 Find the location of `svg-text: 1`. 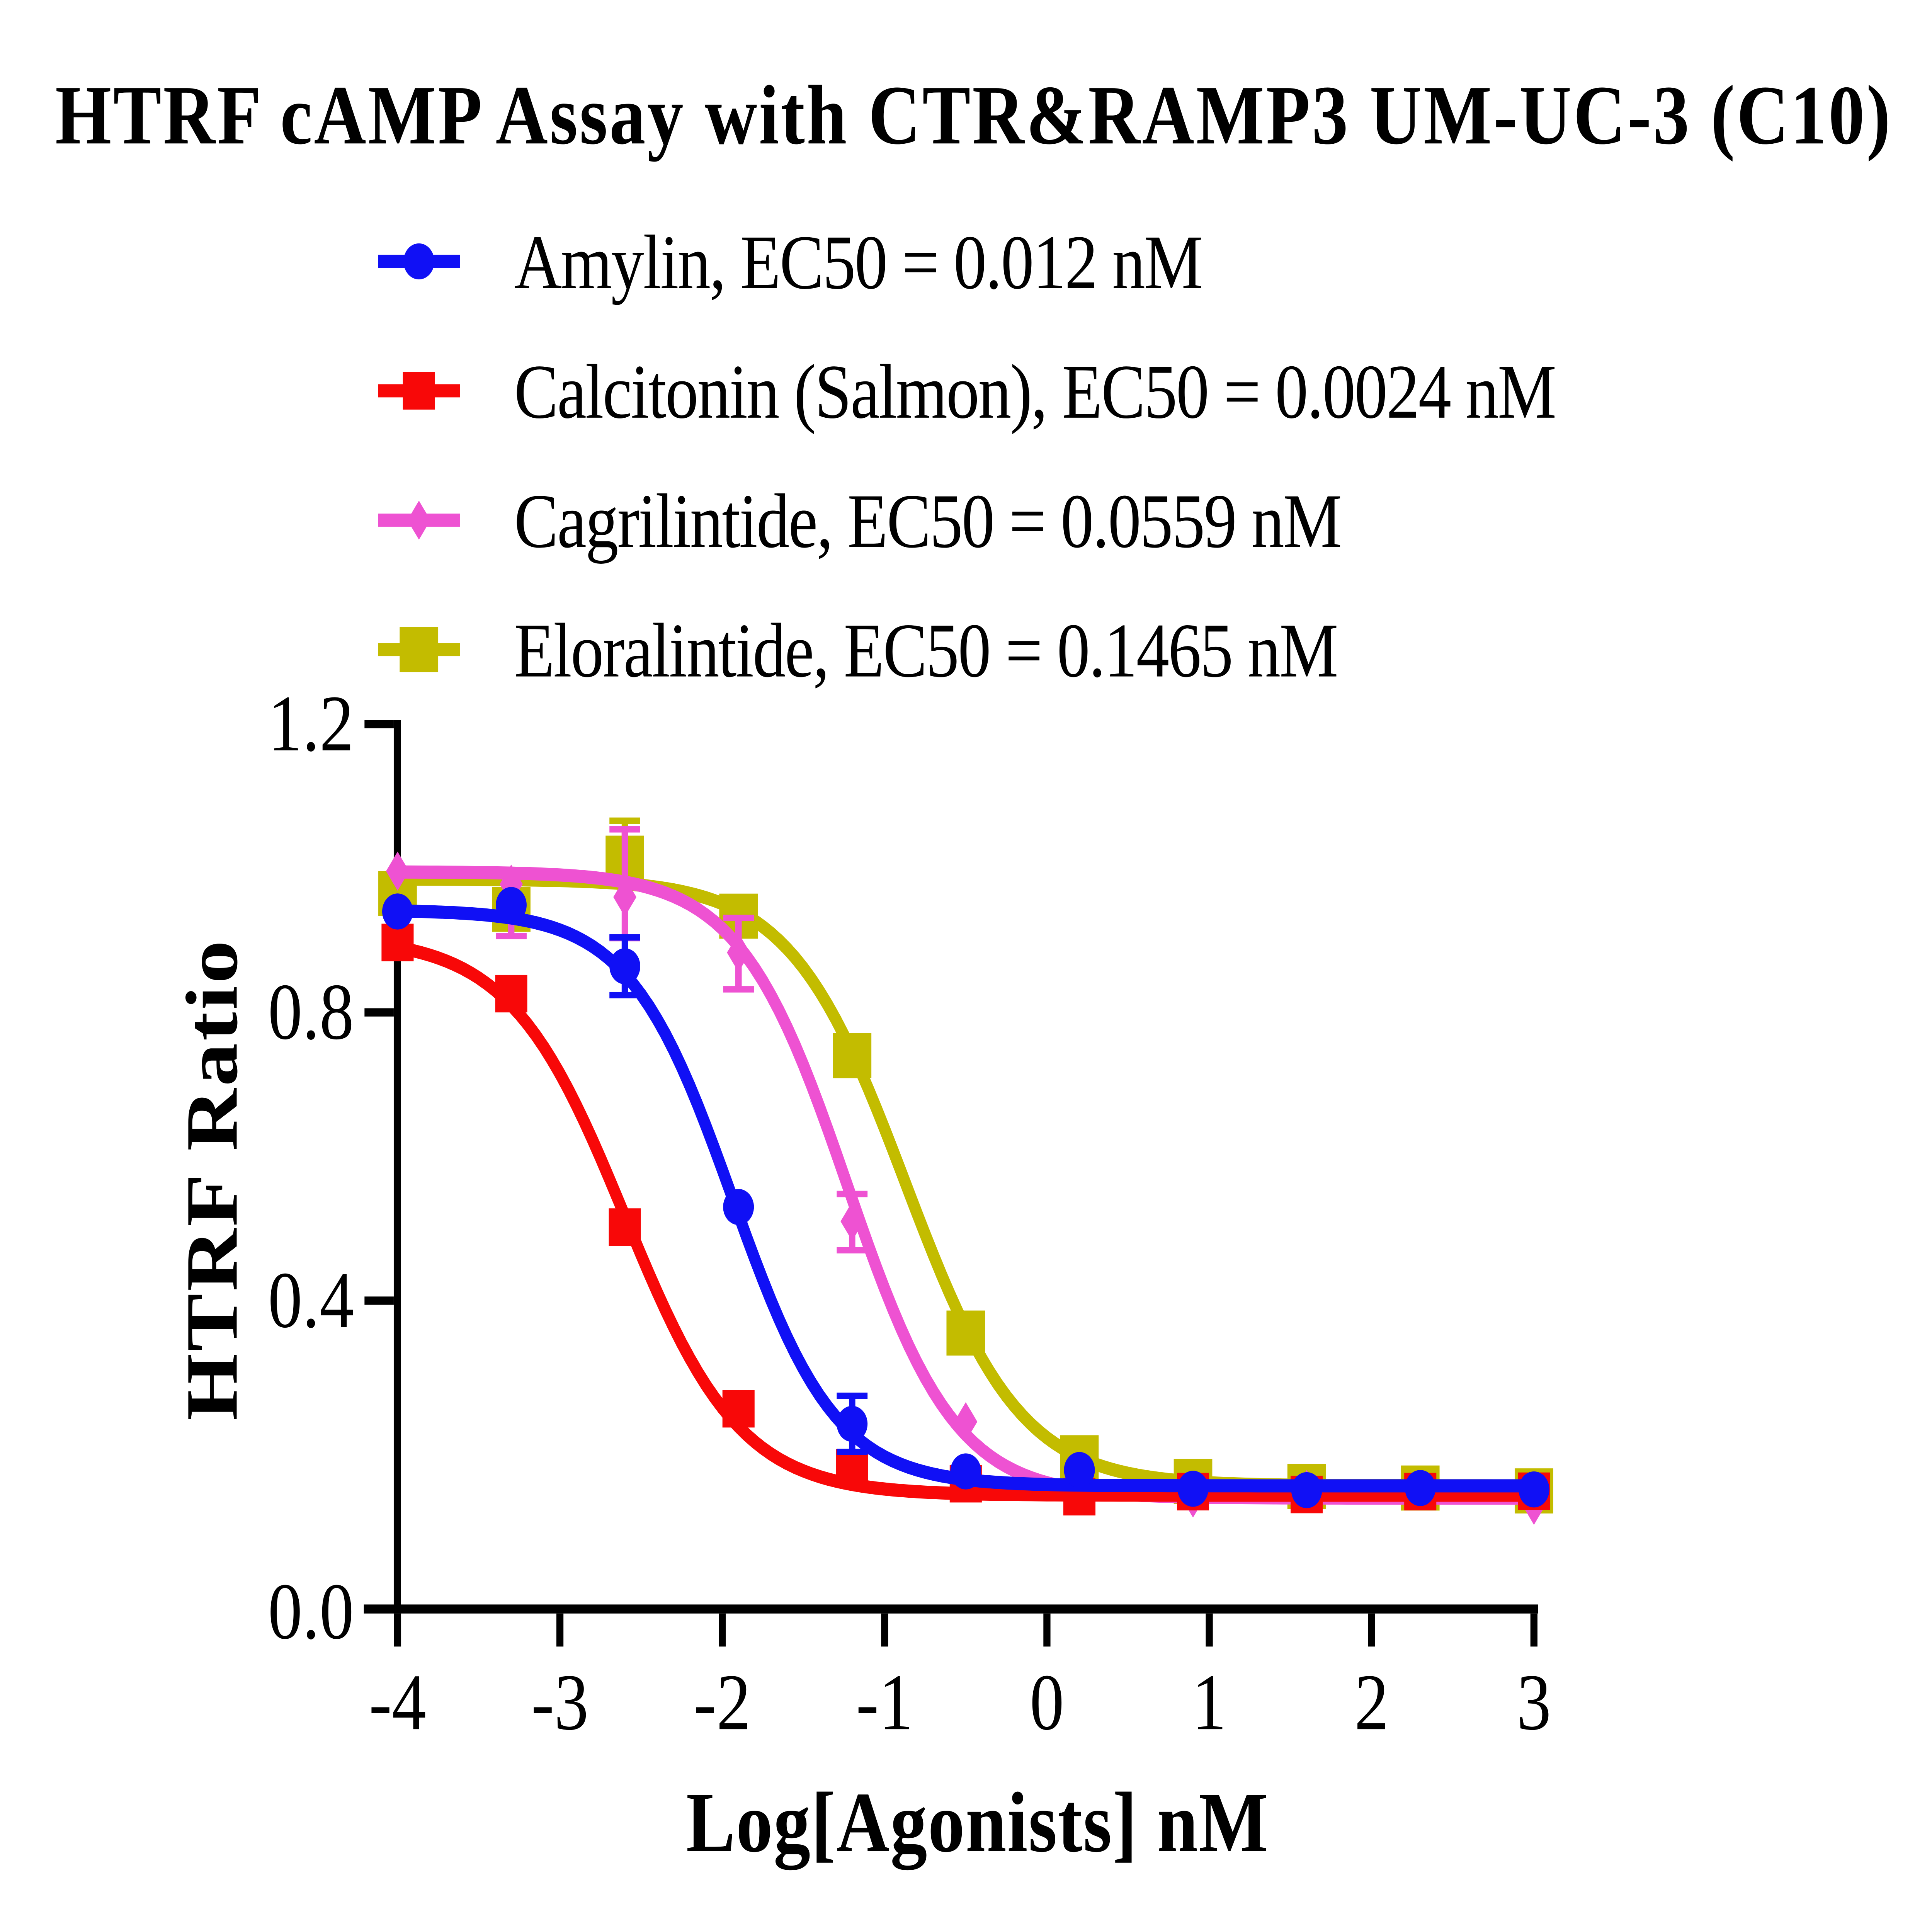

svg-text: 1 is located at coordinates (1209, 1702).